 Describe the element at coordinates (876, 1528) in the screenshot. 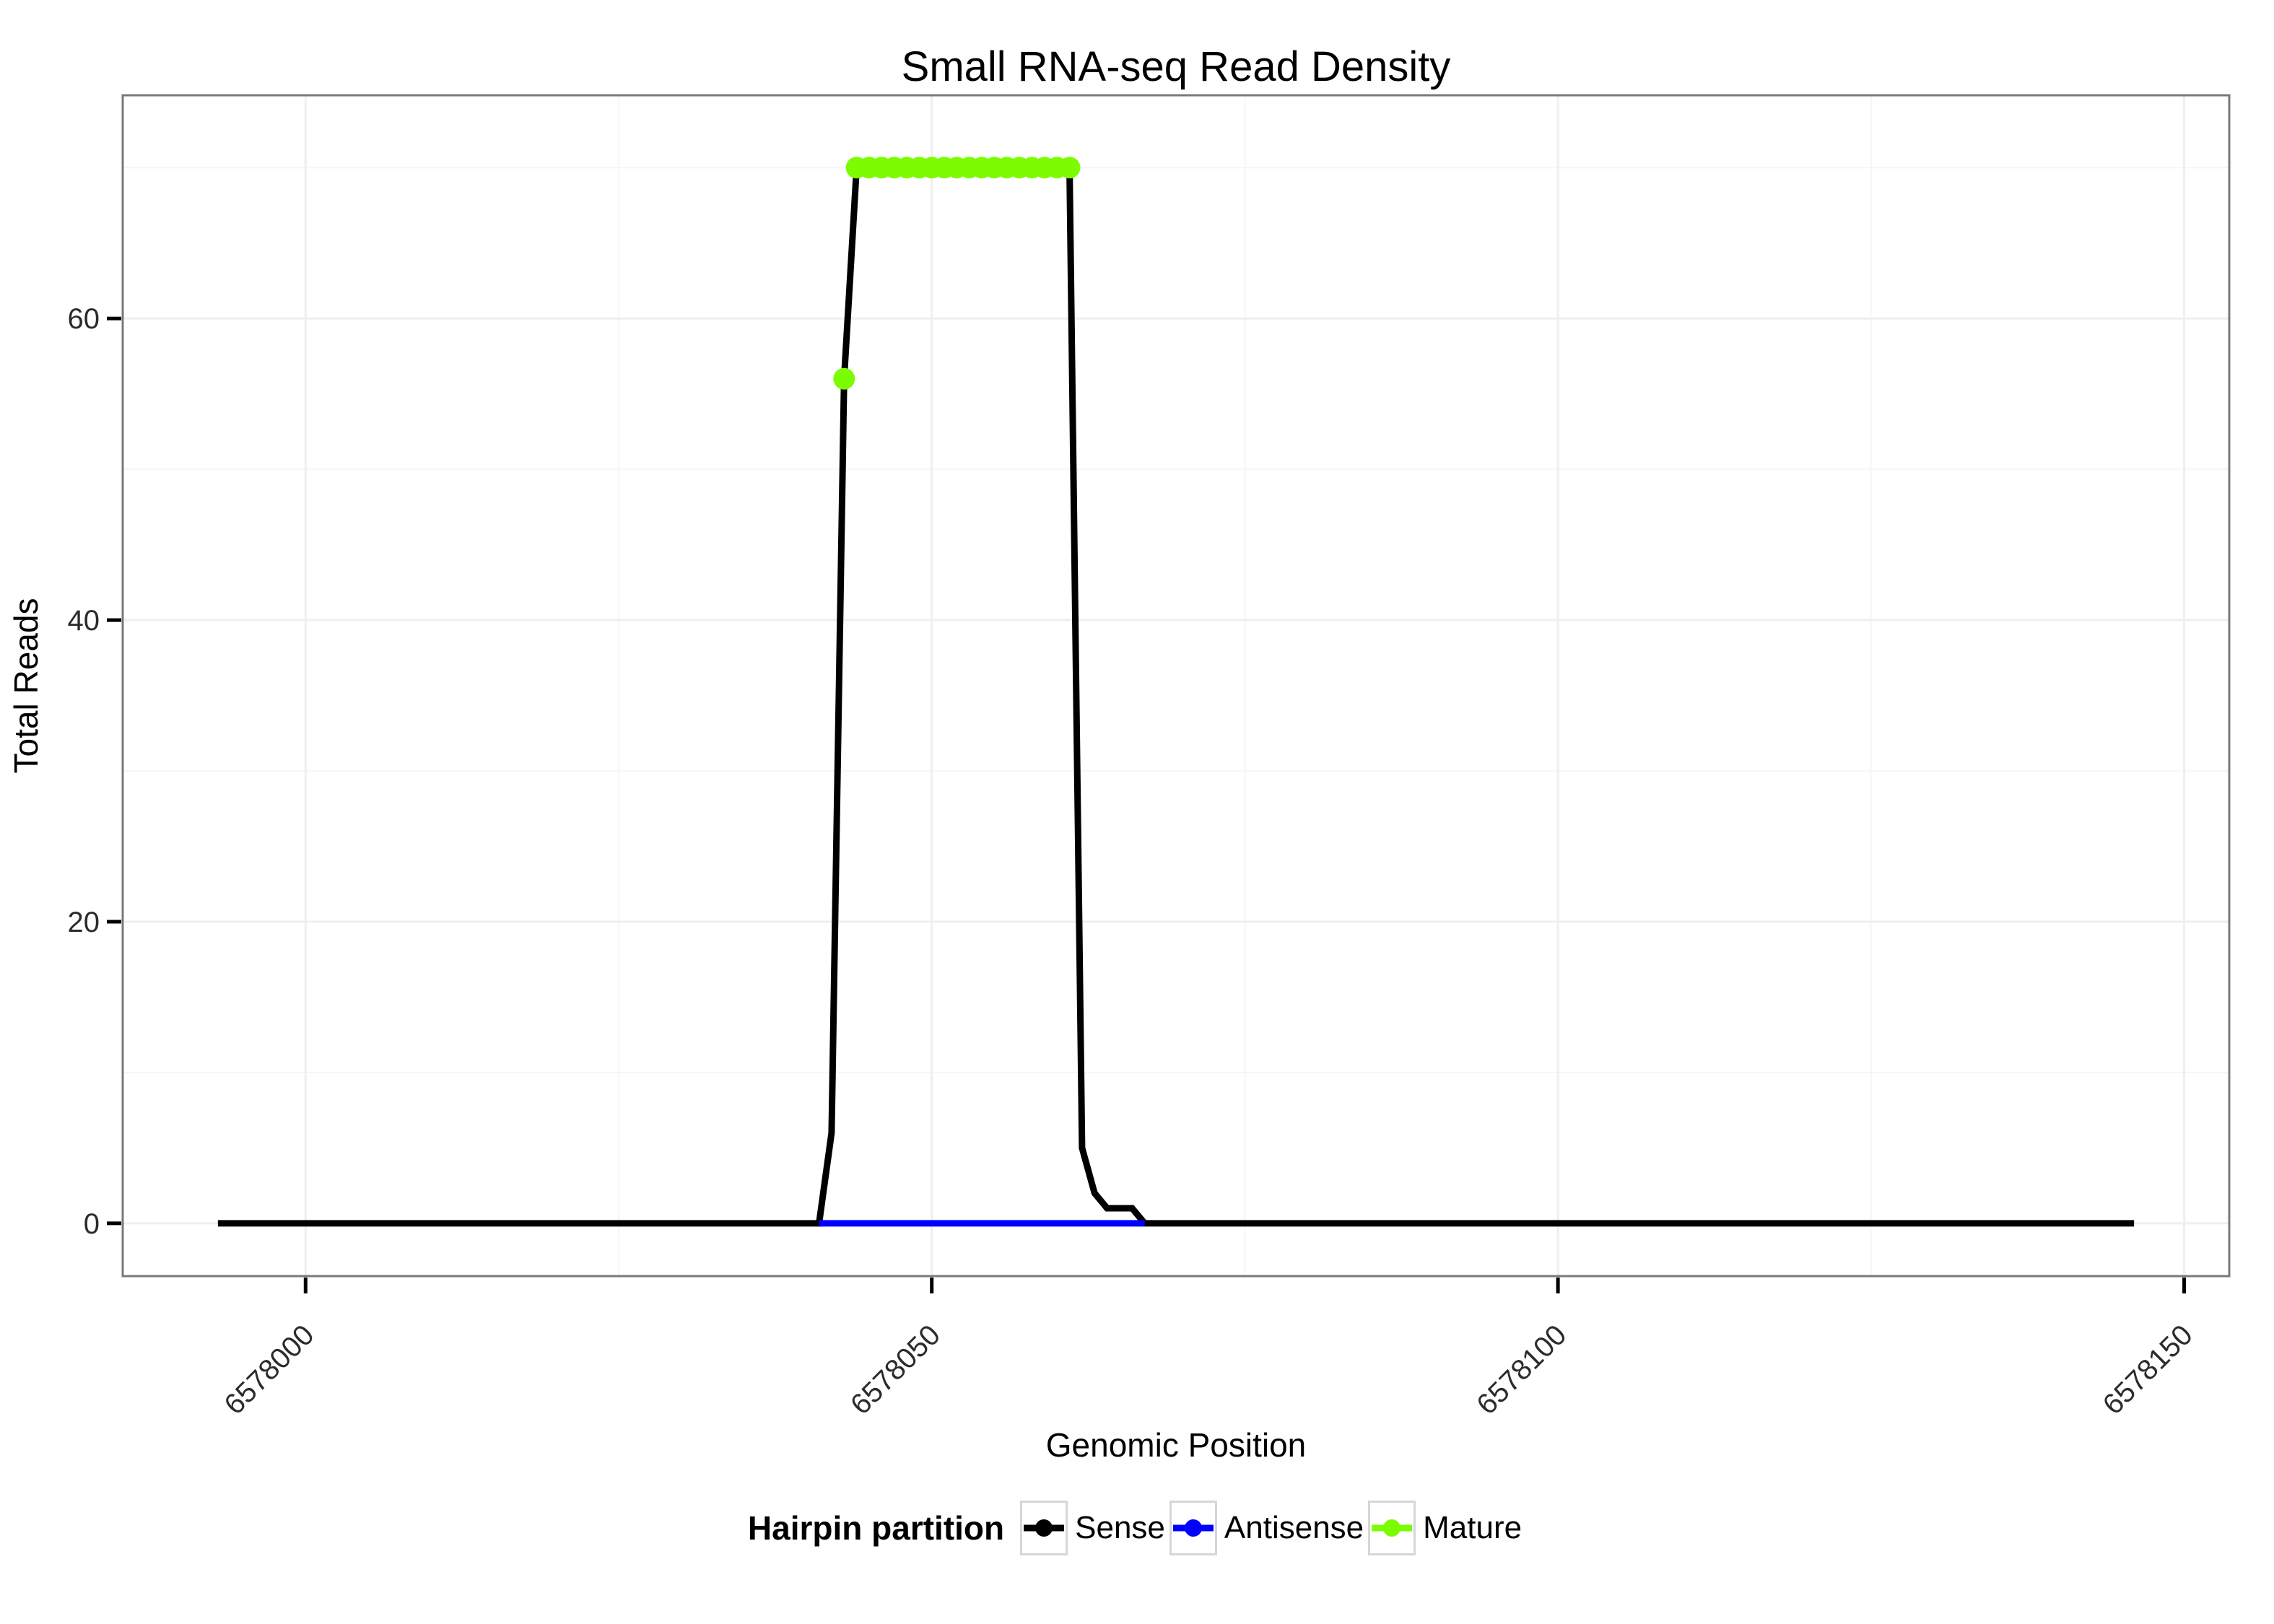

I see `legend-title: Hairpin partition` at that location.